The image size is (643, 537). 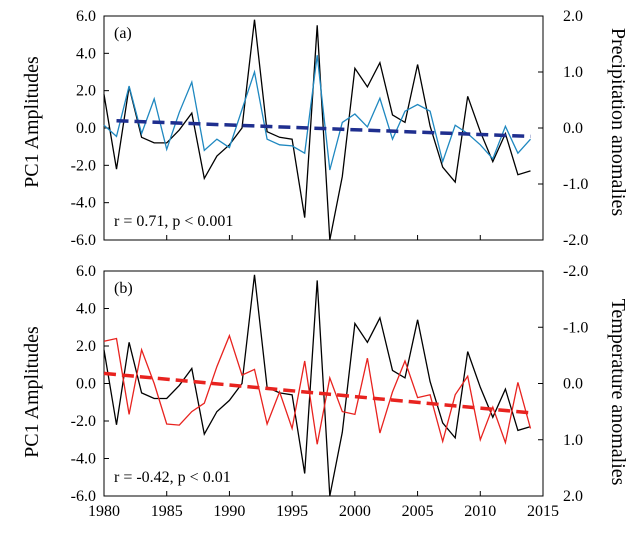 What do you see at coordinates (618, 122) in the screenshot?
I see `panel-a-right-axis-title: Precipitation anomalies` at bounding box center [618, 122].